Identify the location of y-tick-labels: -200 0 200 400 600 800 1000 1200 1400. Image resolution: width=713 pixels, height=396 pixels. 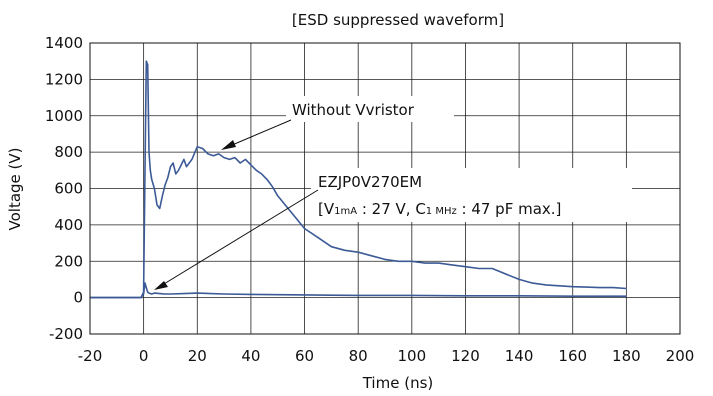
(64, 188).